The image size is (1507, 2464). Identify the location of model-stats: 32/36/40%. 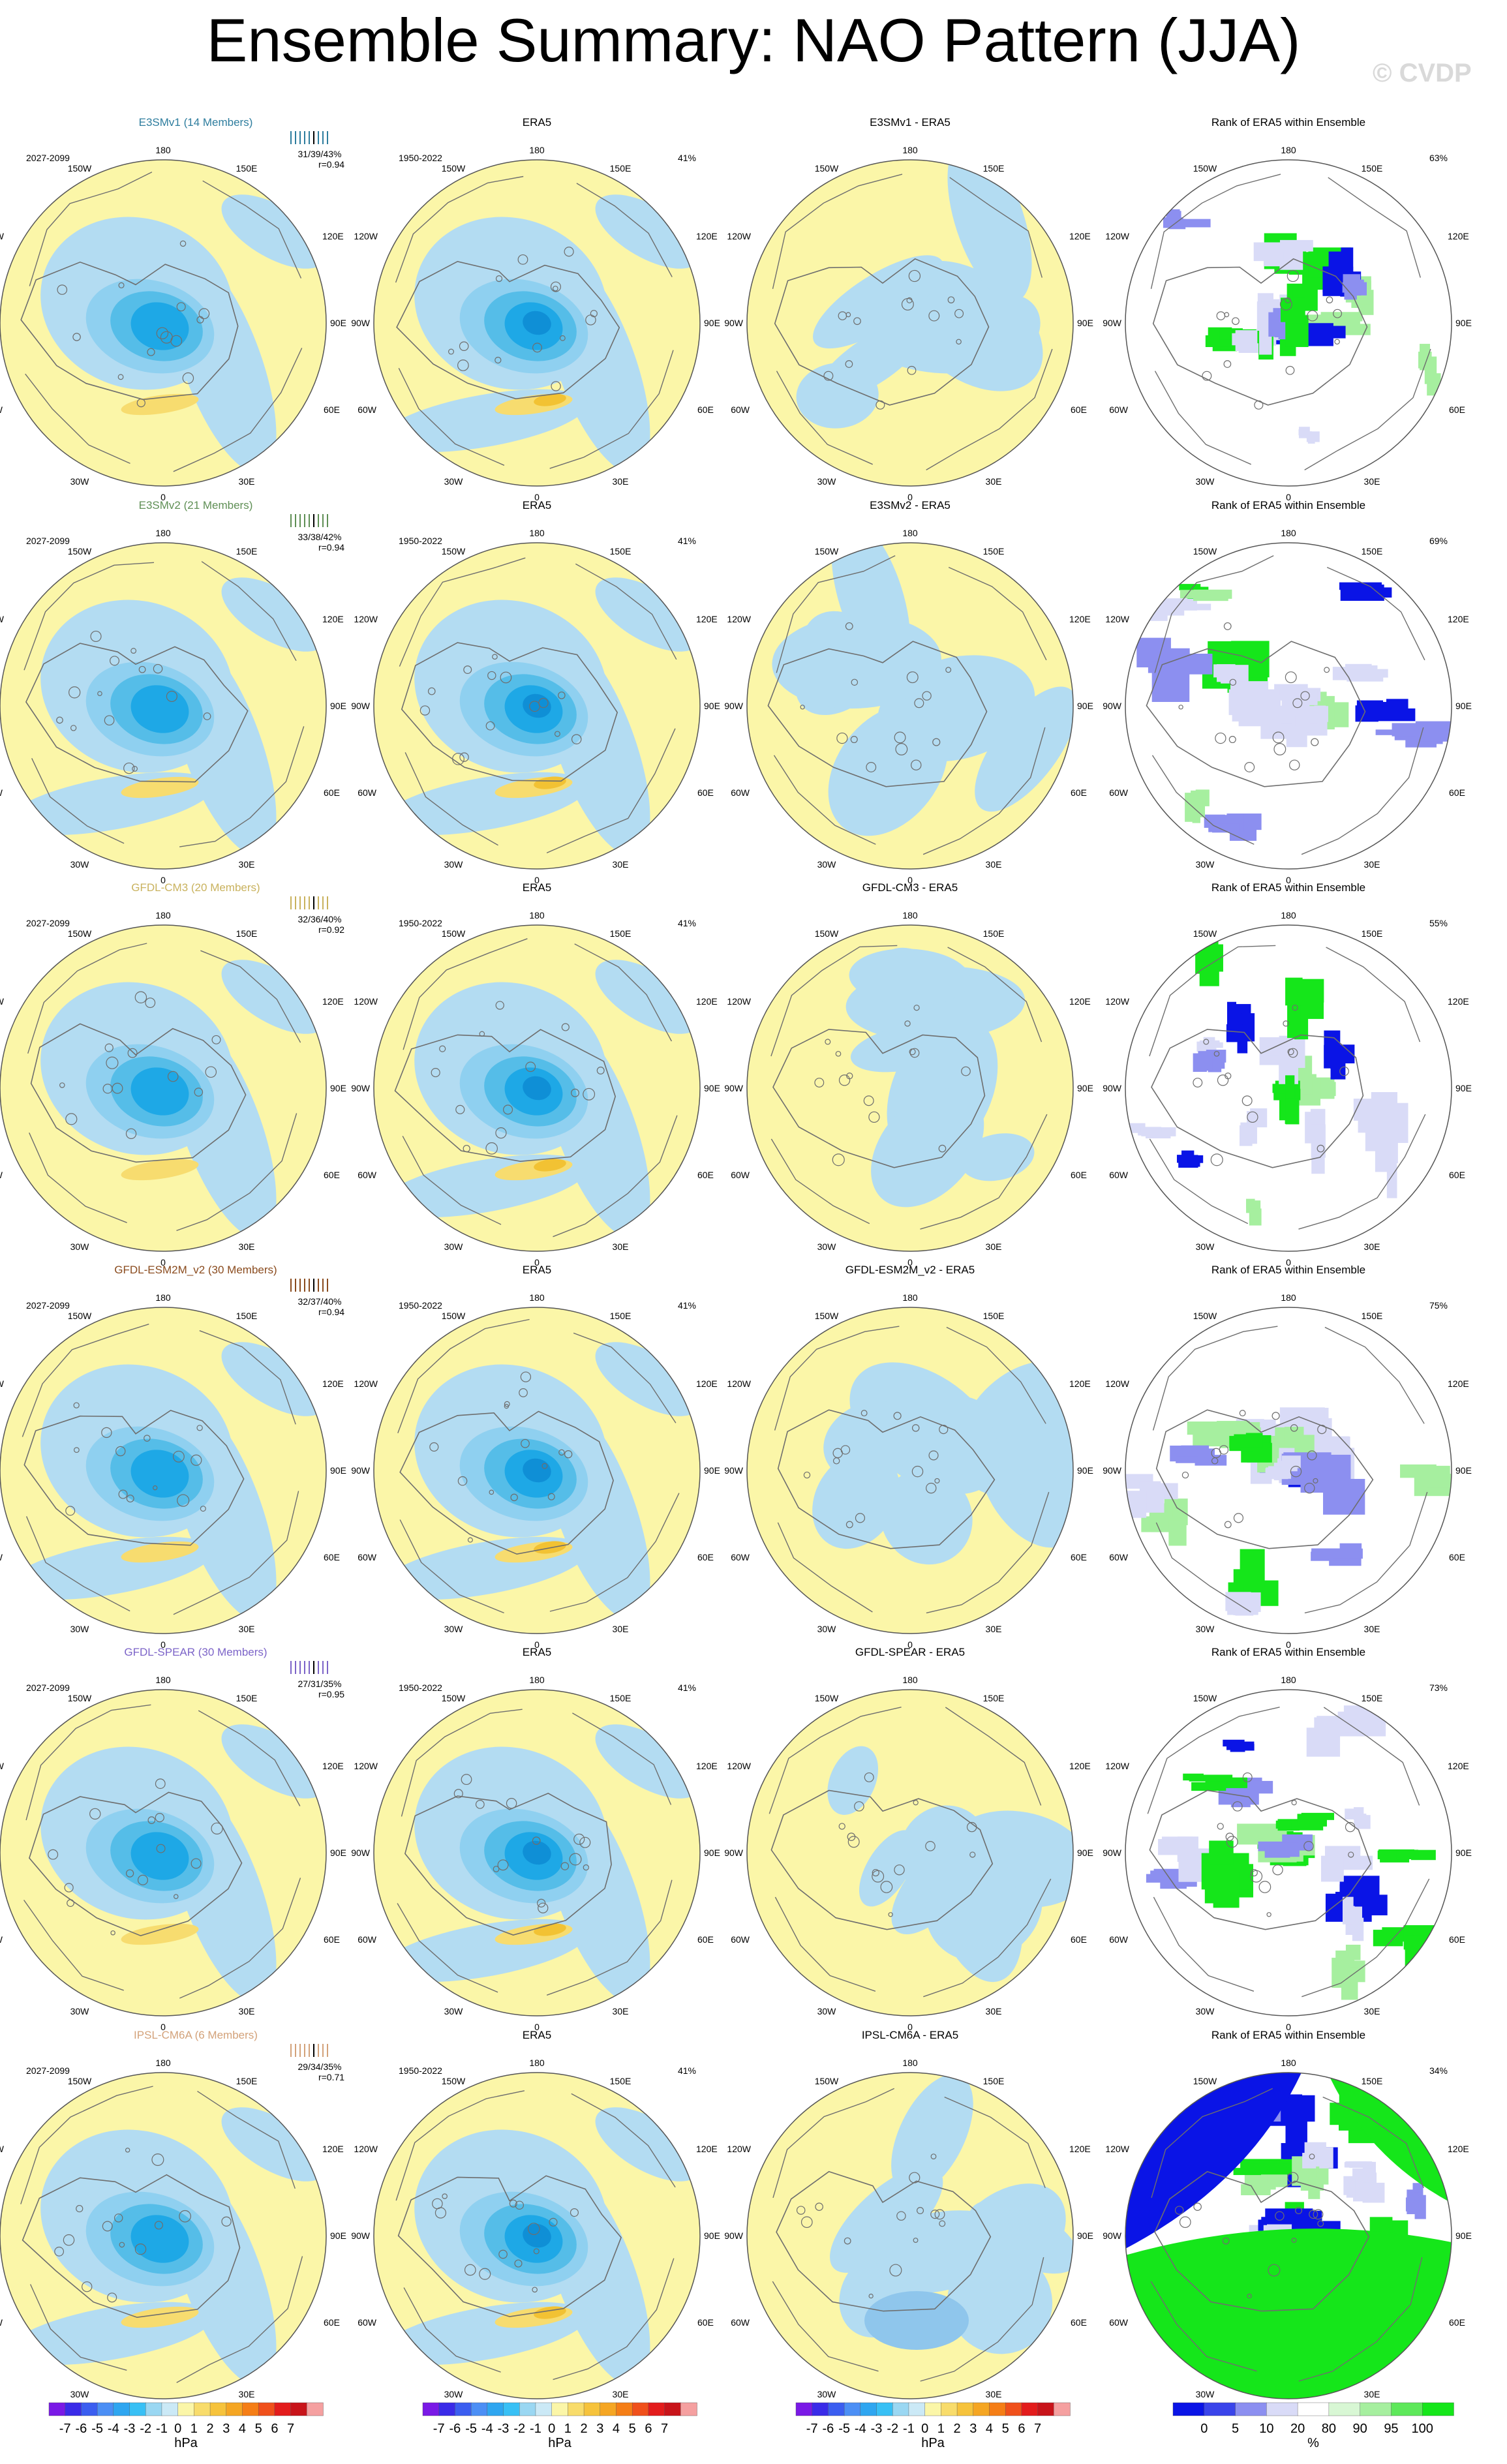
(320, 919).